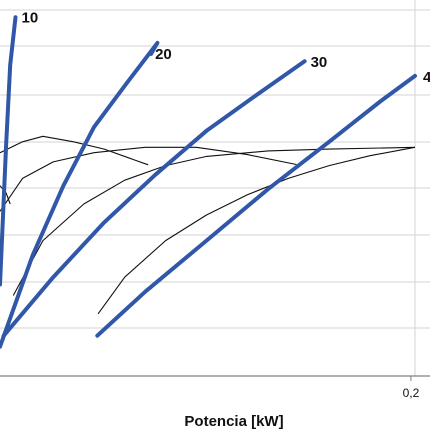 The height and width of the screenshot is (430, 430). I want to click on x-axis-label: Potencia [kW], so click(233, 421).